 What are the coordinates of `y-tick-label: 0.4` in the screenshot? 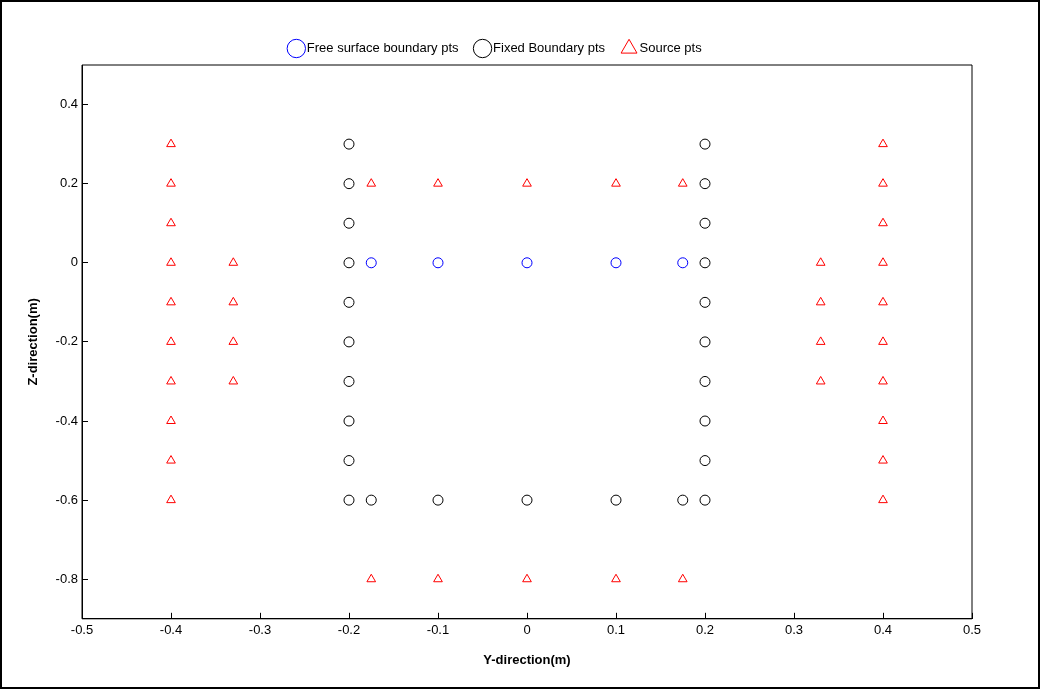 It's located at (68, 104).